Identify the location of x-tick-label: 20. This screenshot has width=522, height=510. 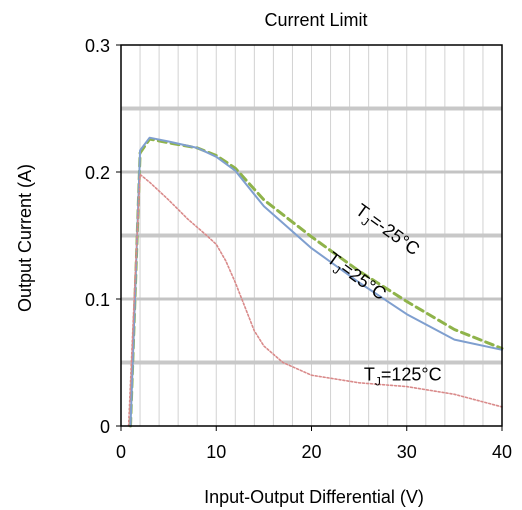
(311, 452).